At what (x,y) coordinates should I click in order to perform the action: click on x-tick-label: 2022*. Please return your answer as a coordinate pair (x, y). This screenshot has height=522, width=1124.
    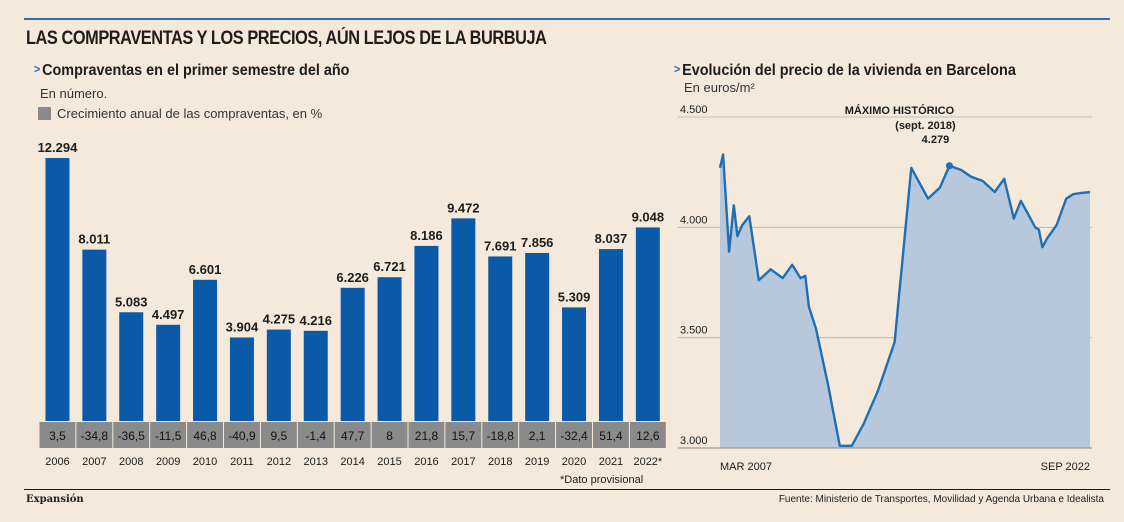
    Looking at the image, I should click on (647, 462).